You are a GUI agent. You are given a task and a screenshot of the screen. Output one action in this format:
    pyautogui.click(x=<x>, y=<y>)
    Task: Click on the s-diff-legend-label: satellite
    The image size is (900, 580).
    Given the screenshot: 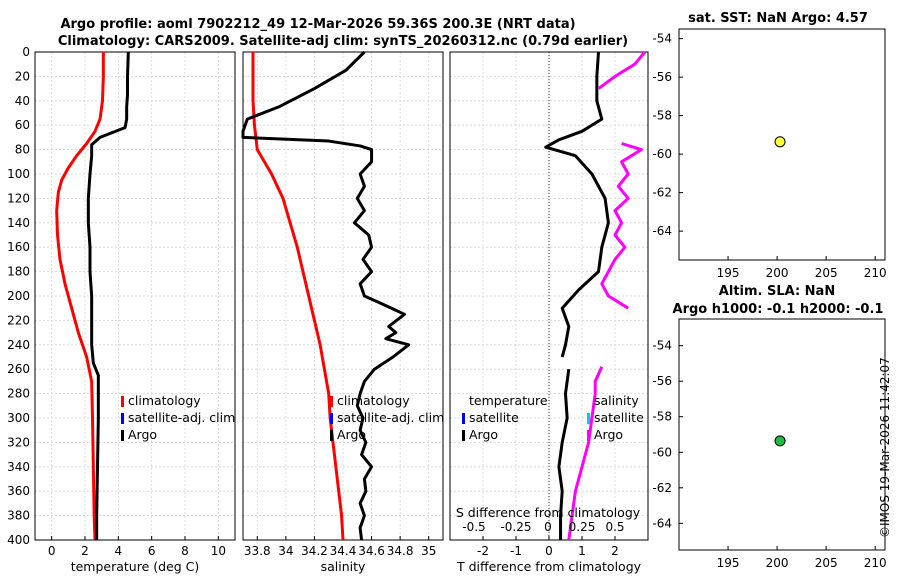 What is the action you would take?
    pyautogui.click(x=619, y=417)
    